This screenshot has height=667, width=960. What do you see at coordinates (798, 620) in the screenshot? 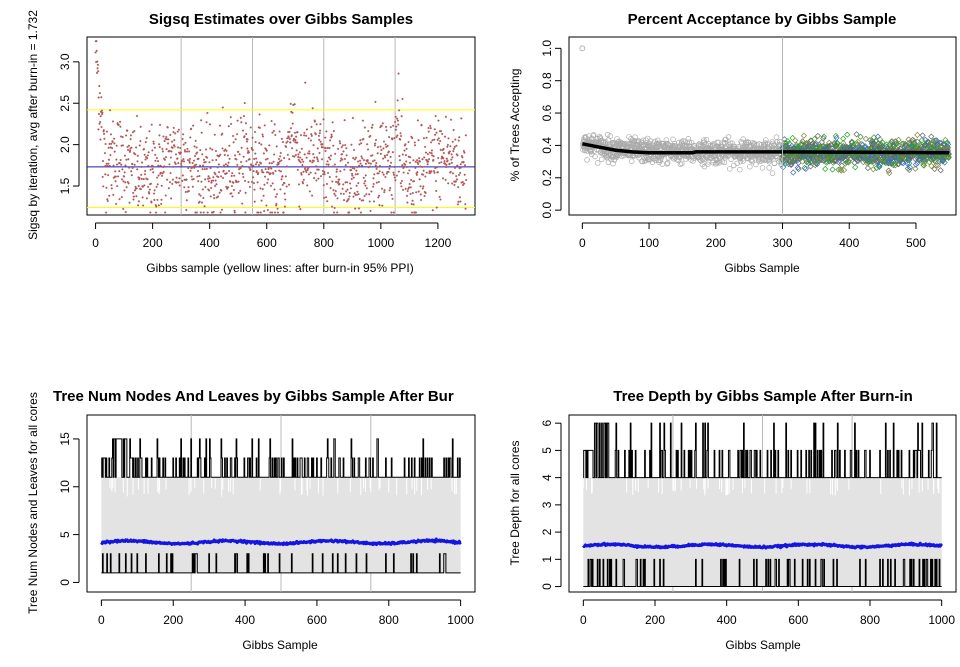
I see `tree-depth-x-tick-label: 600` at bounding box center [798, 620].